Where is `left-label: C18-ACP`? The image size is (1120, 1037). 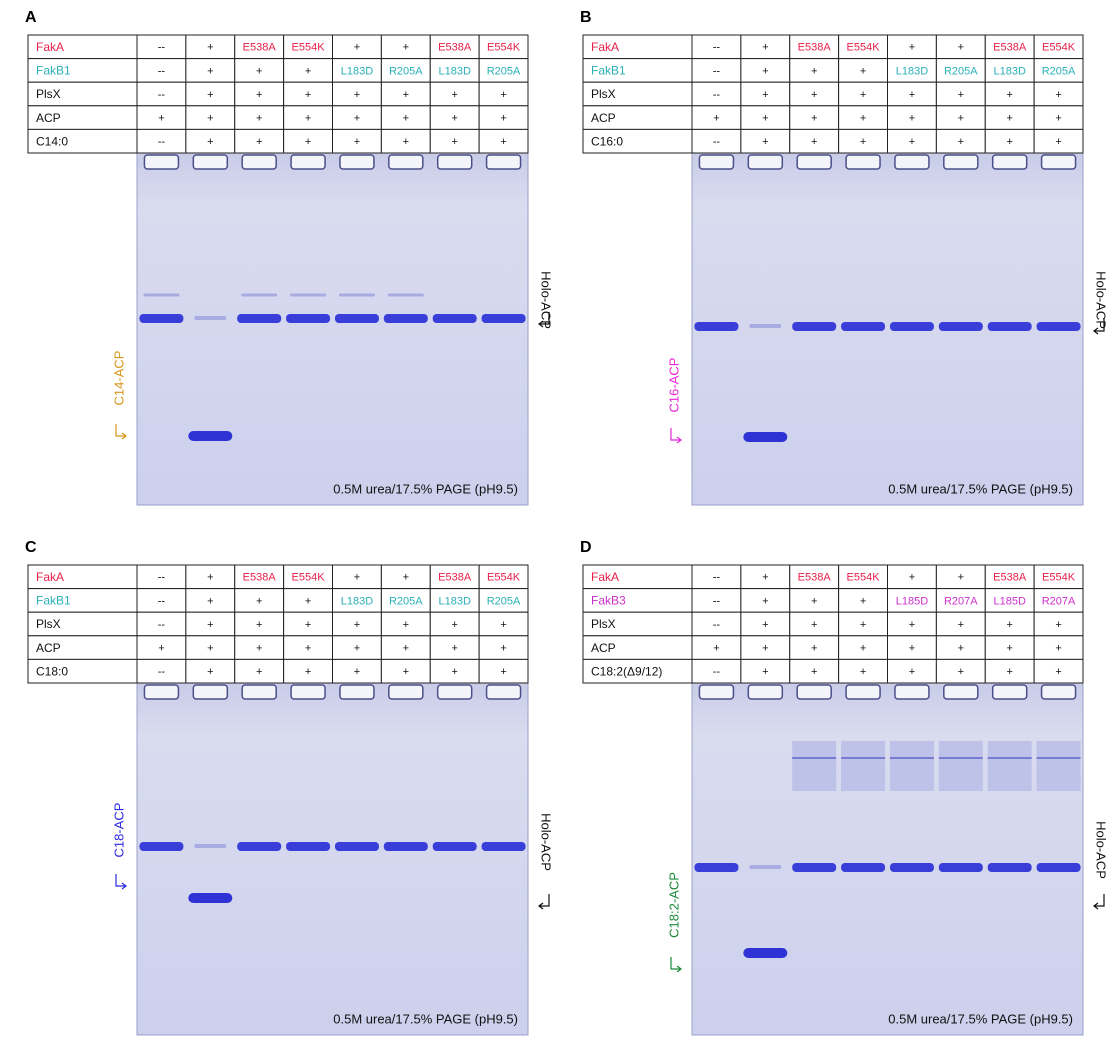 left-label: C18-ACP is located at coordinates (118, 830).